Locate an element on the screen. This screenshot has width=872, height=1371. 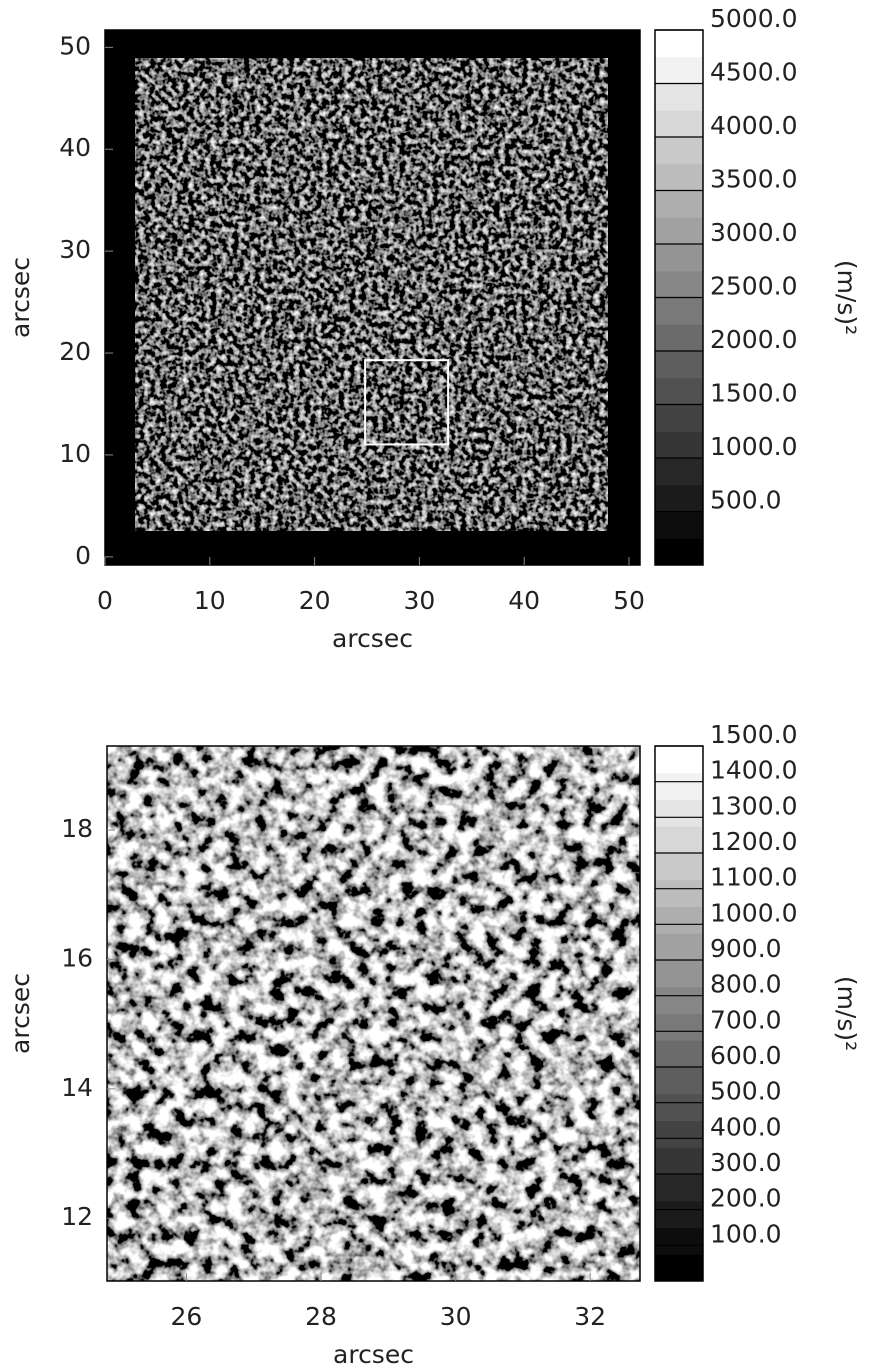
colorbar-tick-label: 5000.0 is located at coordinates (753, 18).